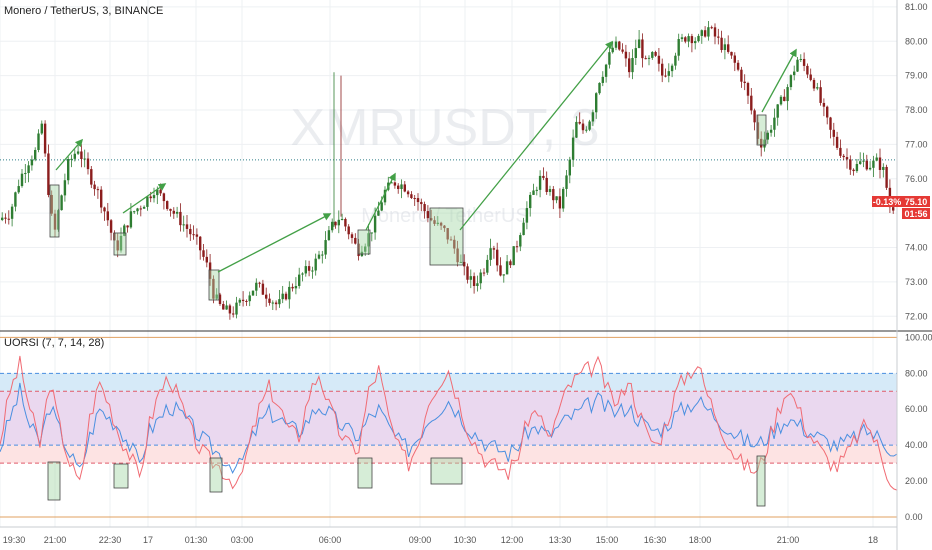 The width and height of the screenshot is (932, 550). What do you see at coordinates (406, 481) in the screenshot?
I see `indicator-drawings` at bounding box center [406, 481].